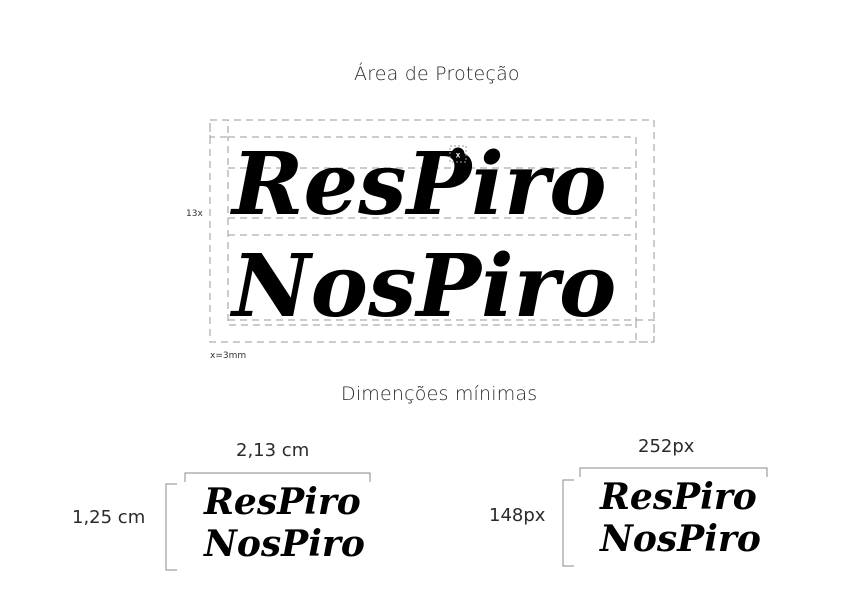  What do you see at coordinates (437, 74) in the screenshot?
I see `protection-area-title: Área de Proteção` at bounding box center [437, 74].